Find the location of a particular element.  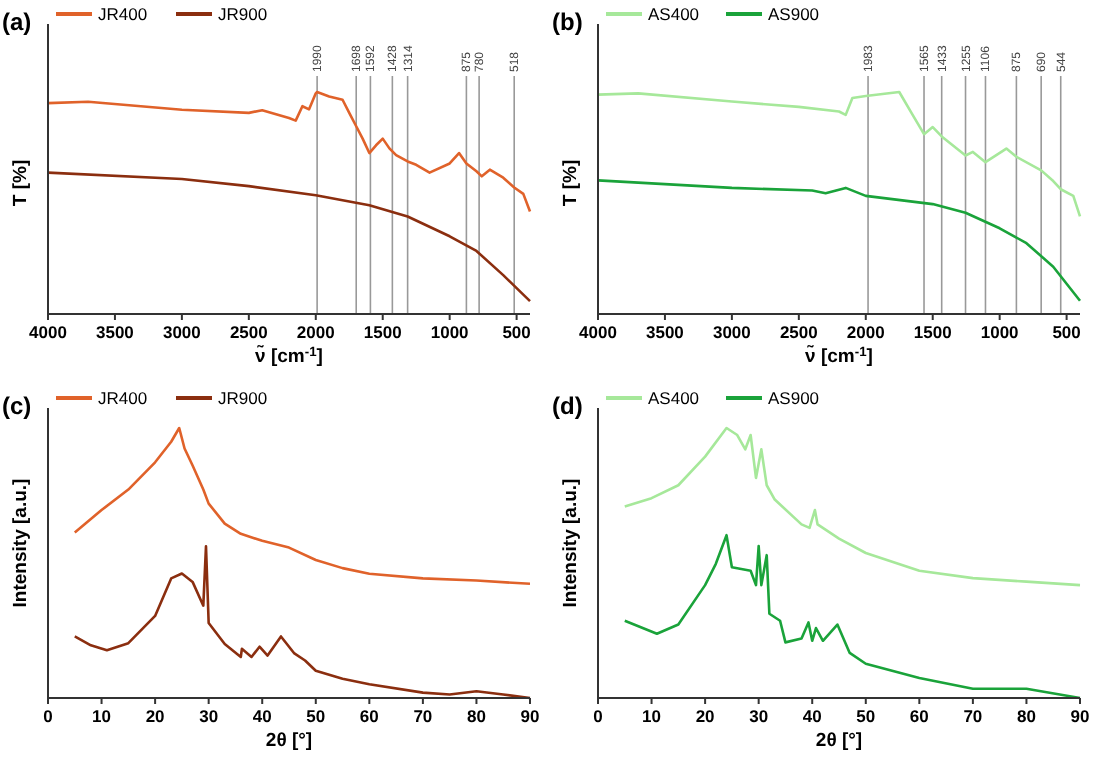

chart-title: (d) is located at coordinates (567, 406).